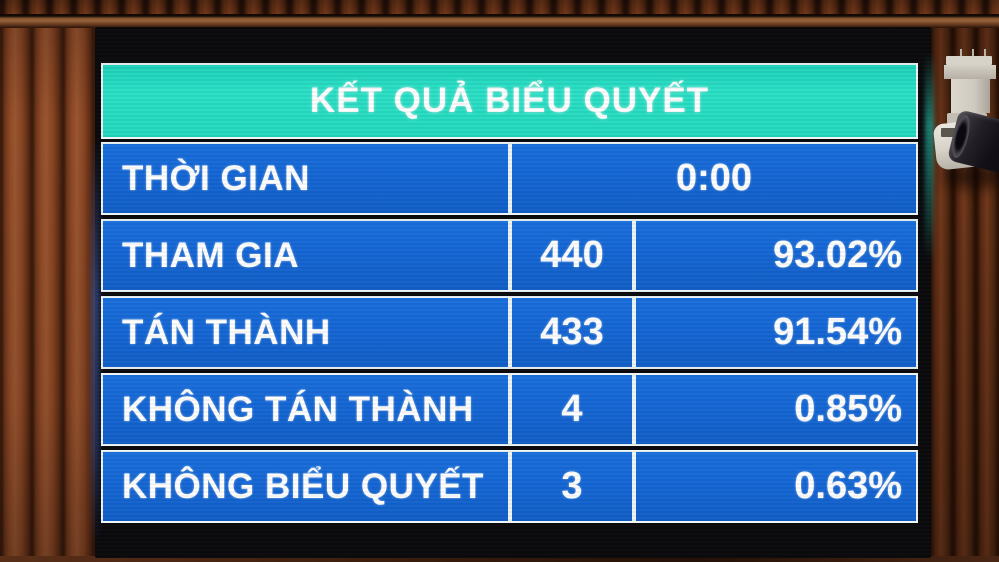 The image size is (999, 562). What do you see at coordinates (969, 60) in the screenshot?
I see `camera-mount-plate` at bounding box center [969, 60].